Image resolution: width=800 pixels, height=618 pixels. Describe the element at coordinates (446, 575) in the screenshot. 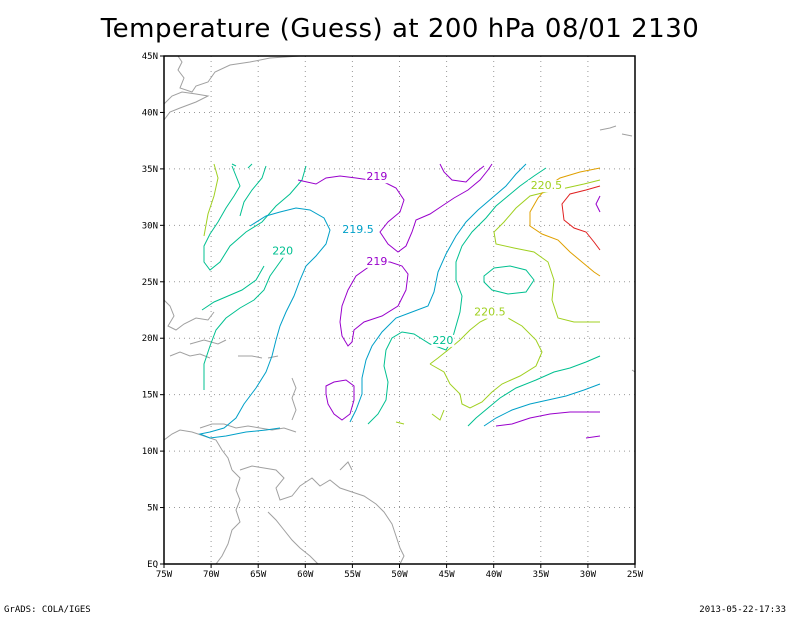

I see `lon-tick-label: 45W` at that location.